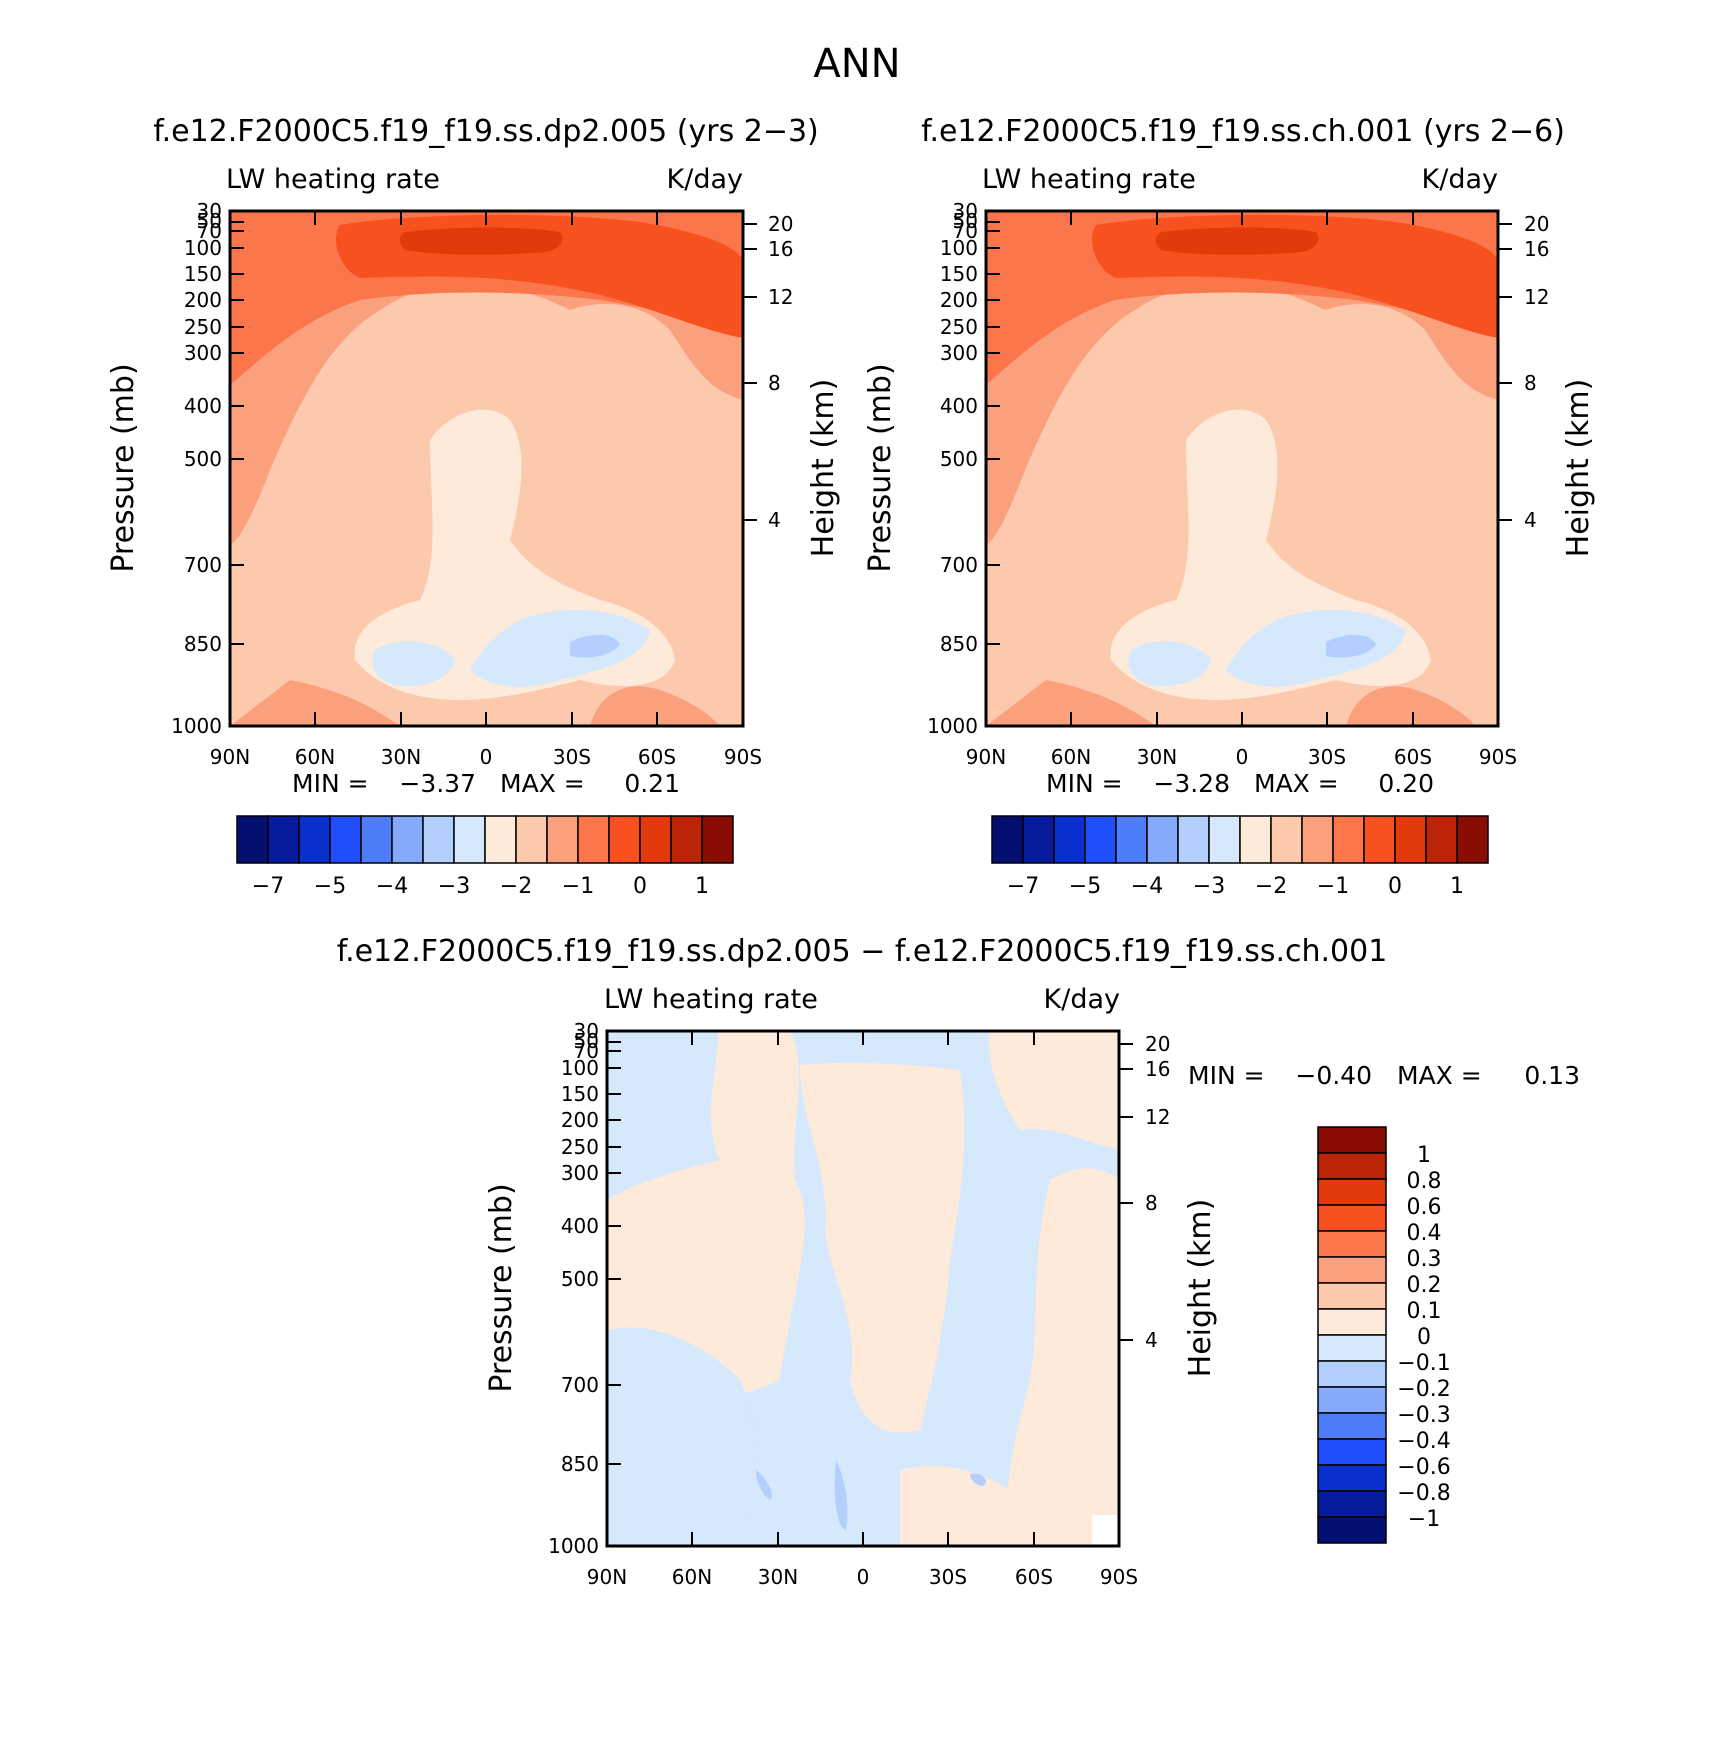 This screenshot has width=1710, height=1753. What do you see at coordinates (1384, 1075) in the screenshot?
I see `min-max-readout: MIN = −0.40 MAX = 0.13` at bounding box center [1384, 1075].